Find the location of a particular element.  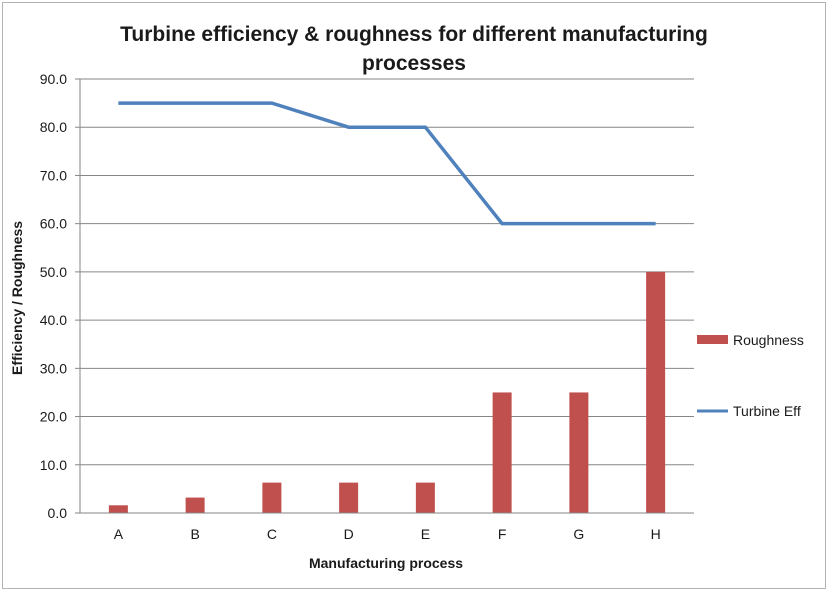

x-tick-label: G is located at coordinates (578, 534).